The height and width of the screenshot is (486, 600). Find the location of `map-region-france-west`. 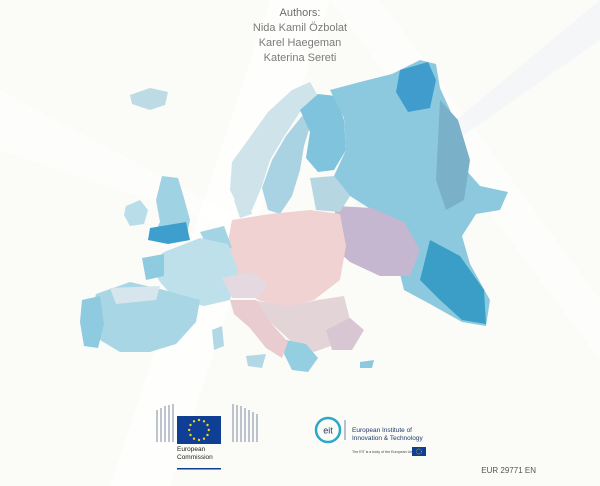

map-region-france-west is located at coordinates (153, 267).